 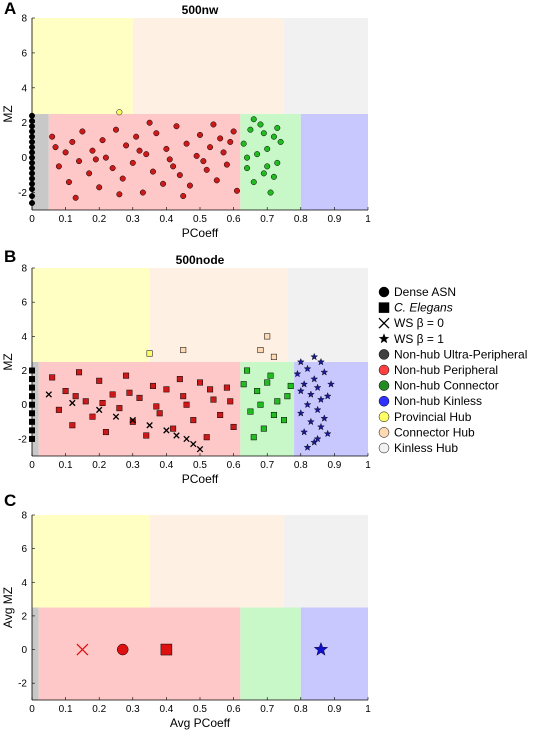 I want to click on panel-letter: B, so click(x=10, y=256).